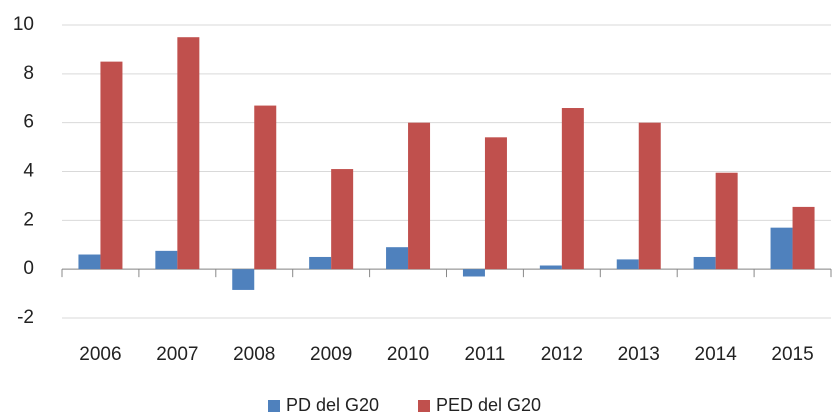  What do you see at coordinates (28, 268) in the screenshot?
I see `y-tick-label: 0` at bounding box center [28, 268].